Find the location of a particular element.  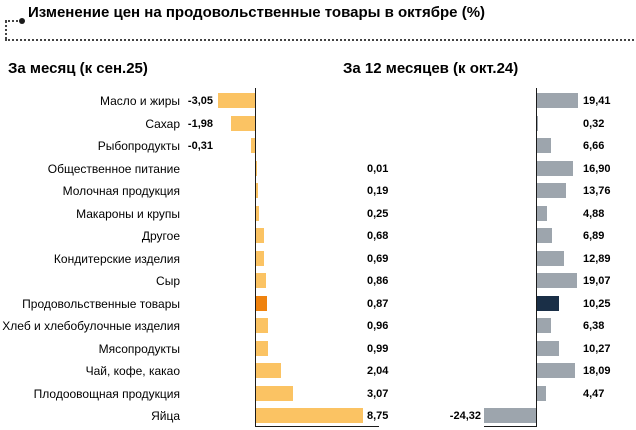

category-label: Другое is located at coordinates (160, 236).